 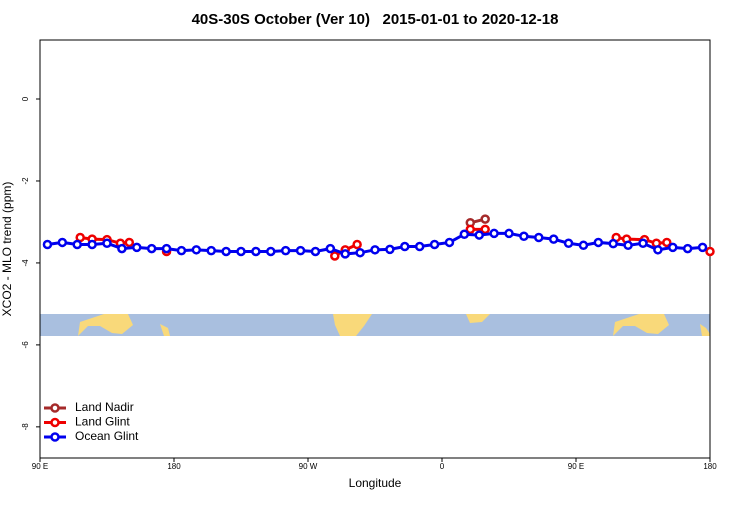 What do you see at coordinates (308, 466) in the screenshot?
I see `x-tick-label: 90 W` at bounding box center [308, 466].